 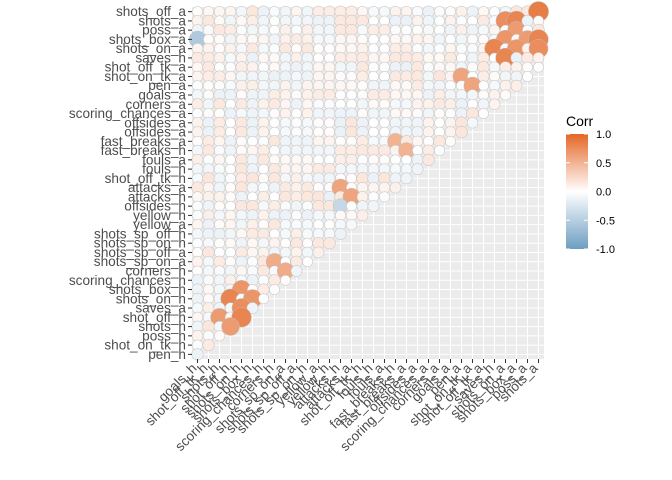 I want to click on legend-ticks: 1.0 0.5 0.0 -0.5 -1.0, so click(x=590, y=192).